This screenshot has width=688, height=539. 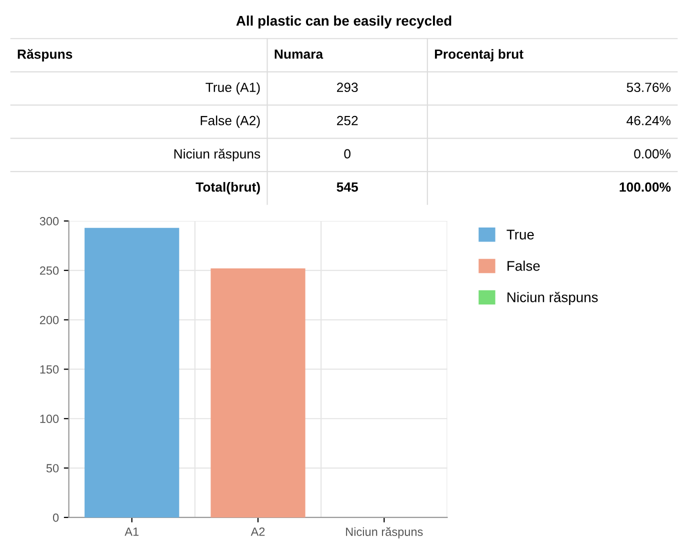 What do you see at coordinates (49, 270) in the screenshot?
I see `y-tick-label: 250` at bounding box center [49, 270].